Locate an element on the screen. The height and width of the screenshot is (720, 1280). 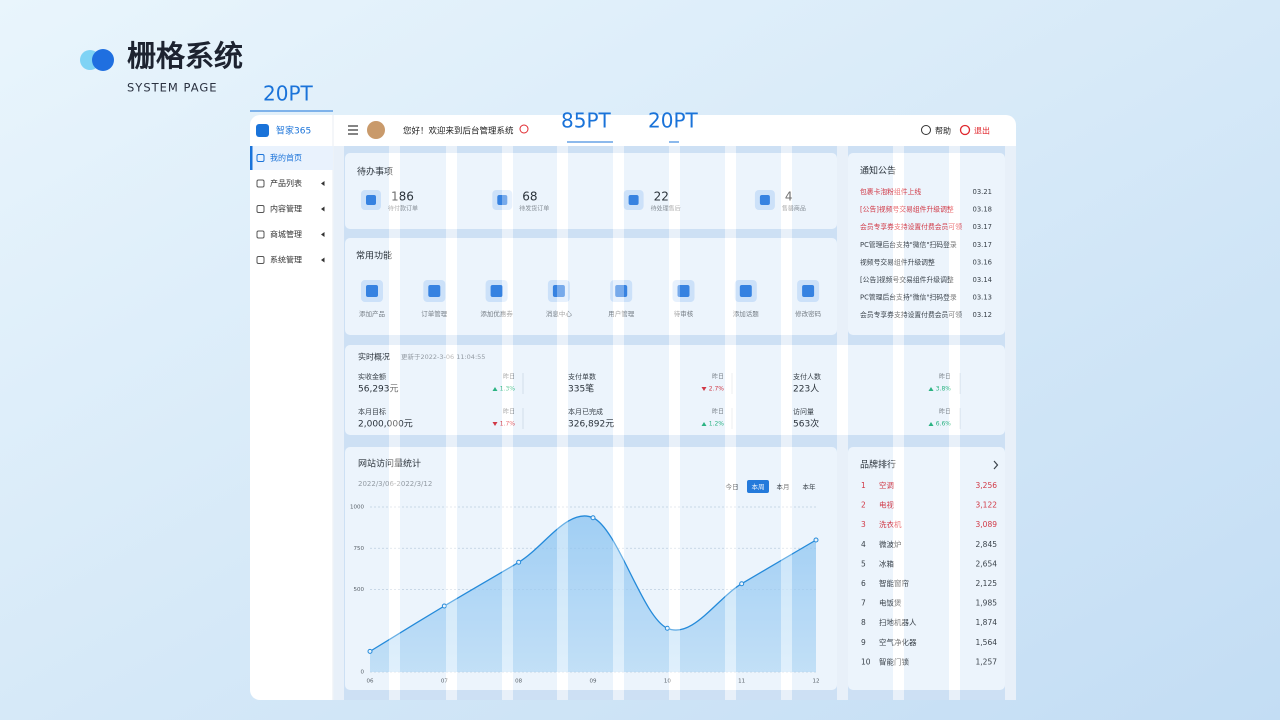
todo-label: 待处理售后 is located at coordinates (666, 209).